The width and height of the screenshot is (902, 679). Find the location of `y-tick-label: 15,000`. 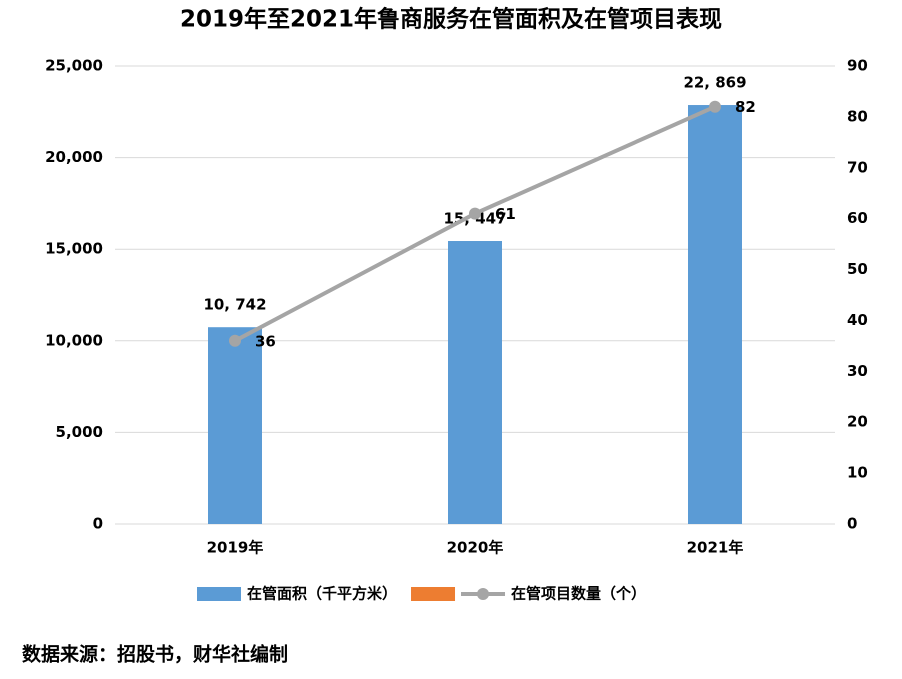

y-tick-label: 15,000 is located at coordinates (74, 249).